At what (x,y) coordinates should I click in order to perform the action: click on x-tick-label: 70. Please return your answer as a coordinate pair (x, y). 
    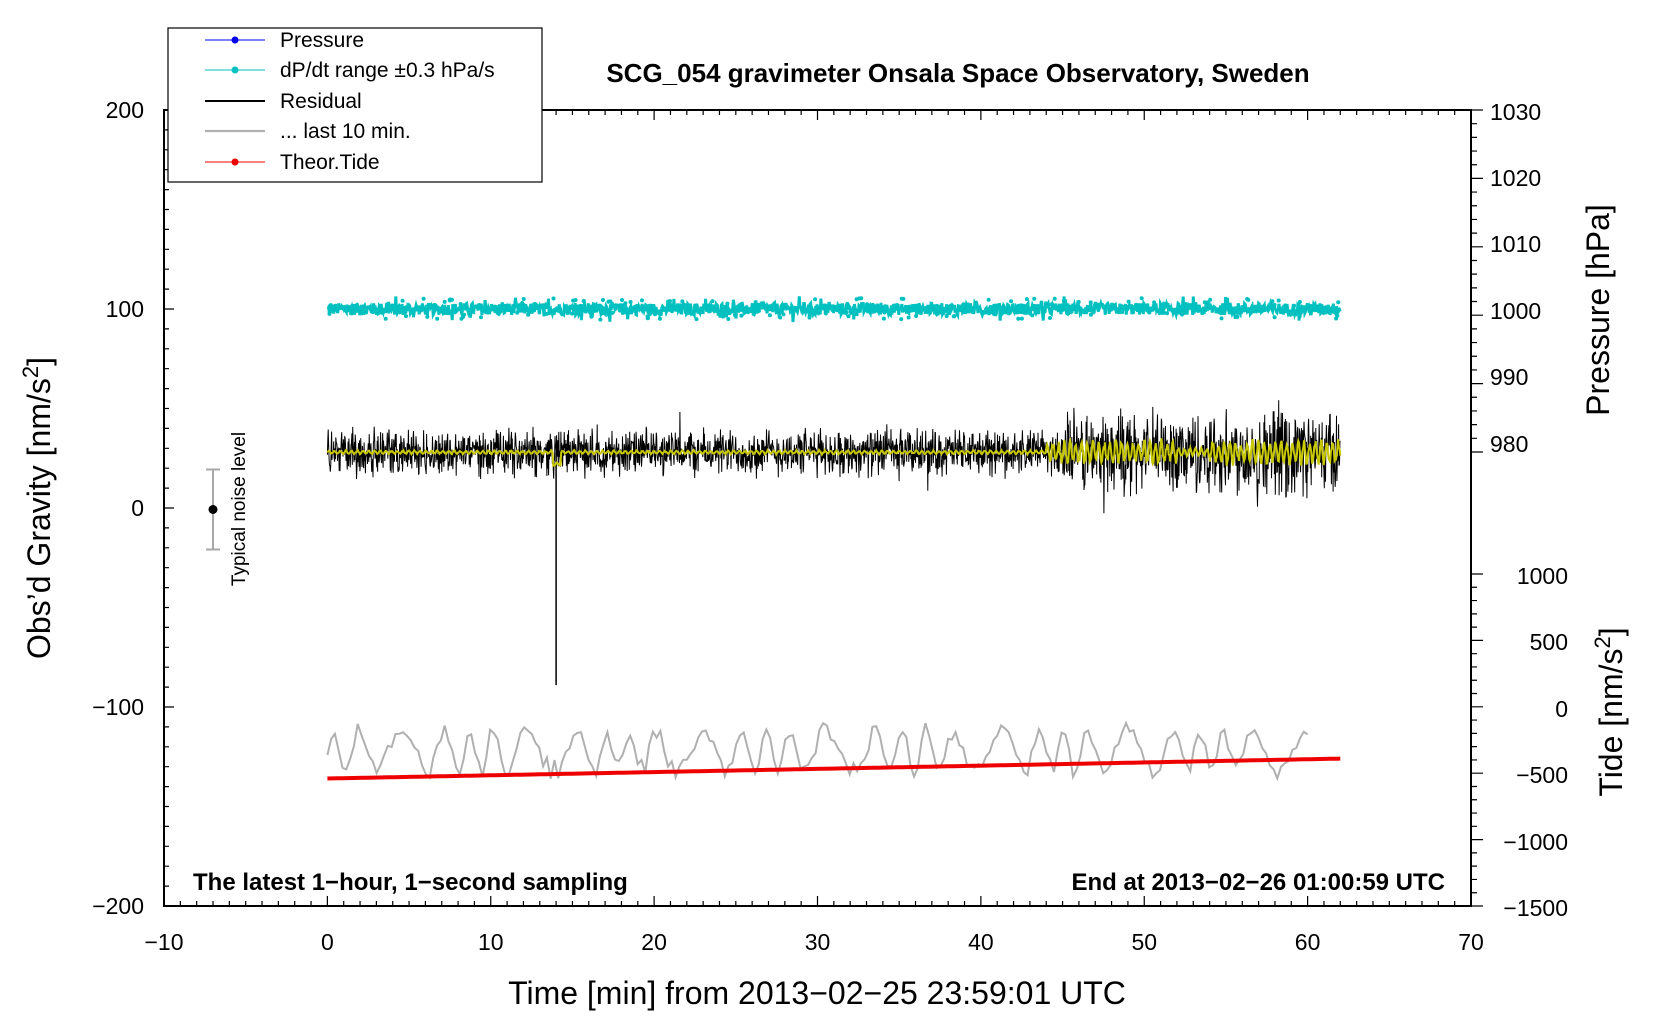
    Looking at the image, I should click on (1471, 942).